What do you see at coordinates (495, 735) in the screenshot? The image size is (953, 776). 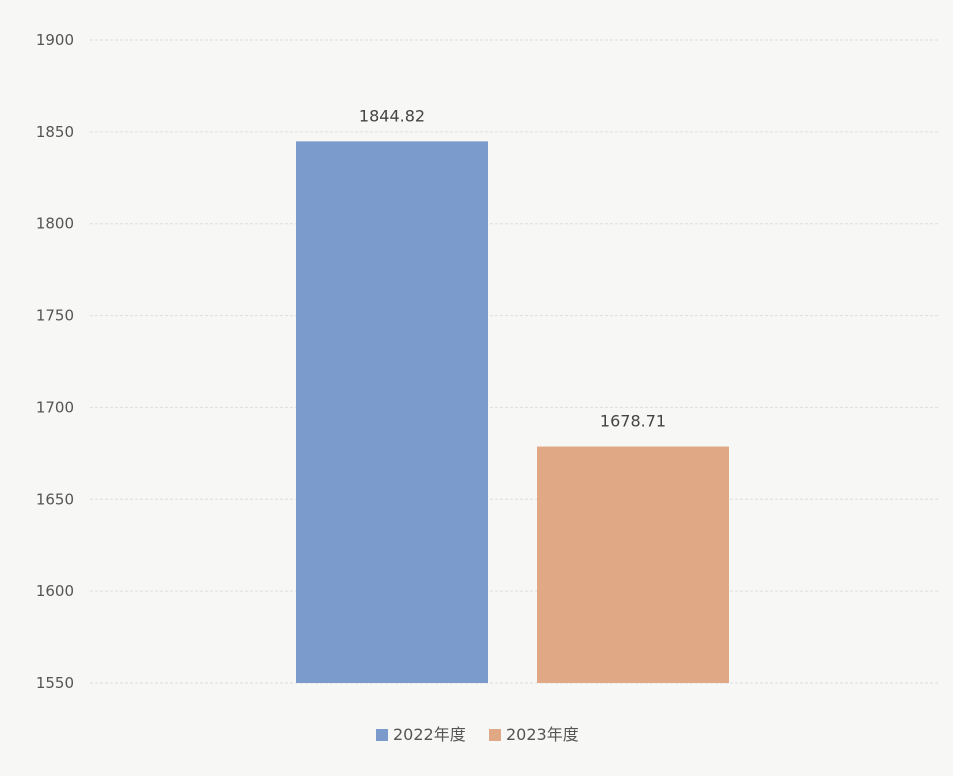 I see `legend-swatch-2023年度` at bounding box center [495, 735].